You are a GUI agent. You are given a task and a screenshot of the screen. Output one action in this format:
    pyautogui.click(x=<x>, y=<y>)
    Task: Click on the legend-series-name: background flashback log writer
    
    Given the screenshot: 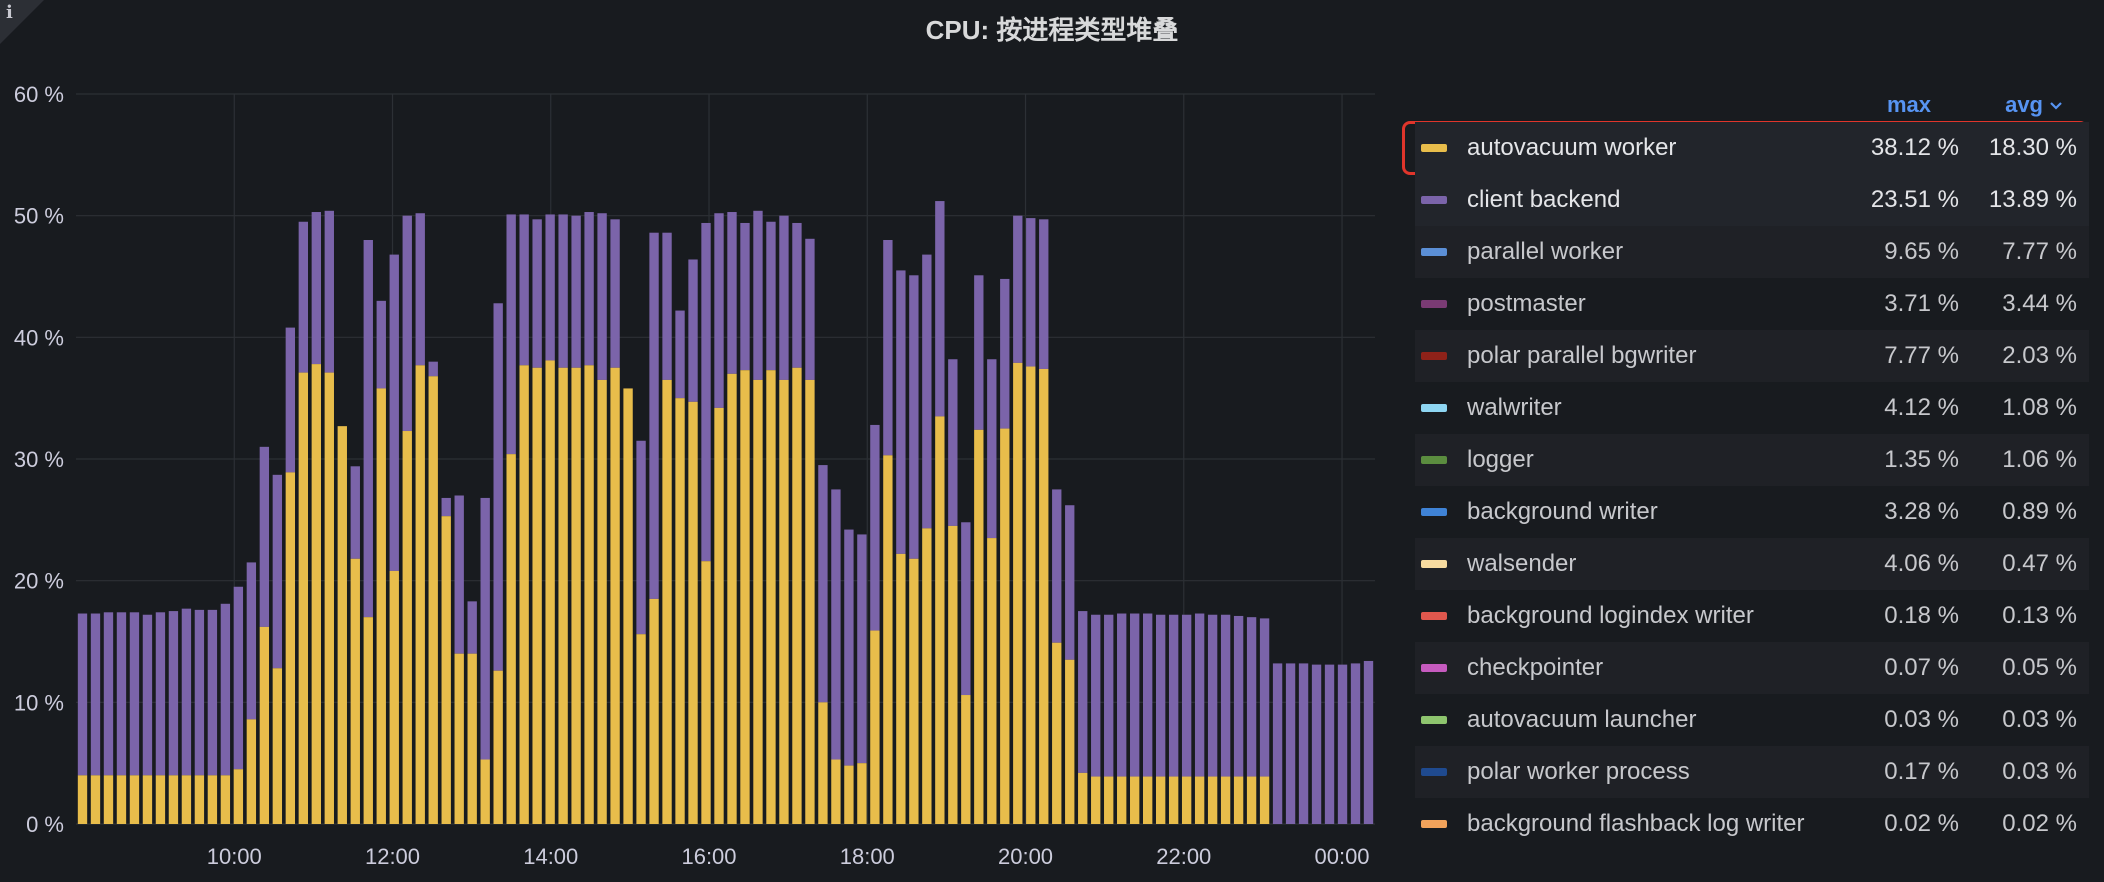 What is the action you would take?
    pyautogui.click(x=1636, y=823)
    